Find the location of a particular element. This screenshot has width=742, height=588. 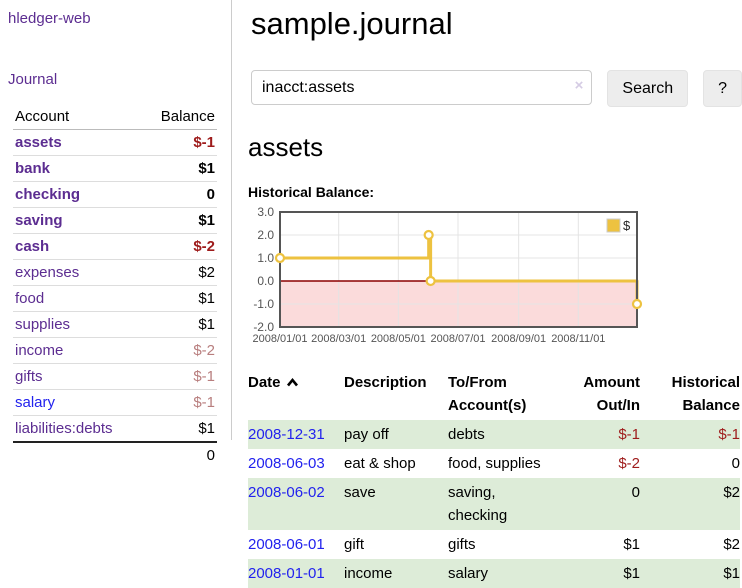

register-row: 2008-12-31 pay off debts $-1 $-1 is located at coordinates (494, 434).